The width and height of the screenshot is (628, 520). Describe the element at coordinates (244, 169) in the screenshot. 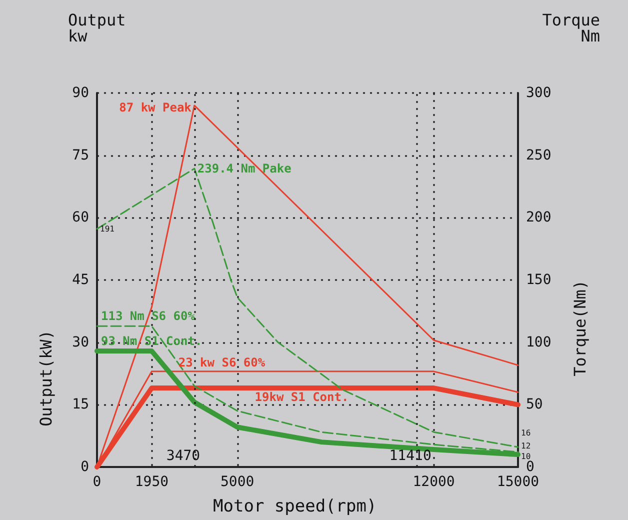

I see `series-label: 239.4 Nm Pake` at that location.